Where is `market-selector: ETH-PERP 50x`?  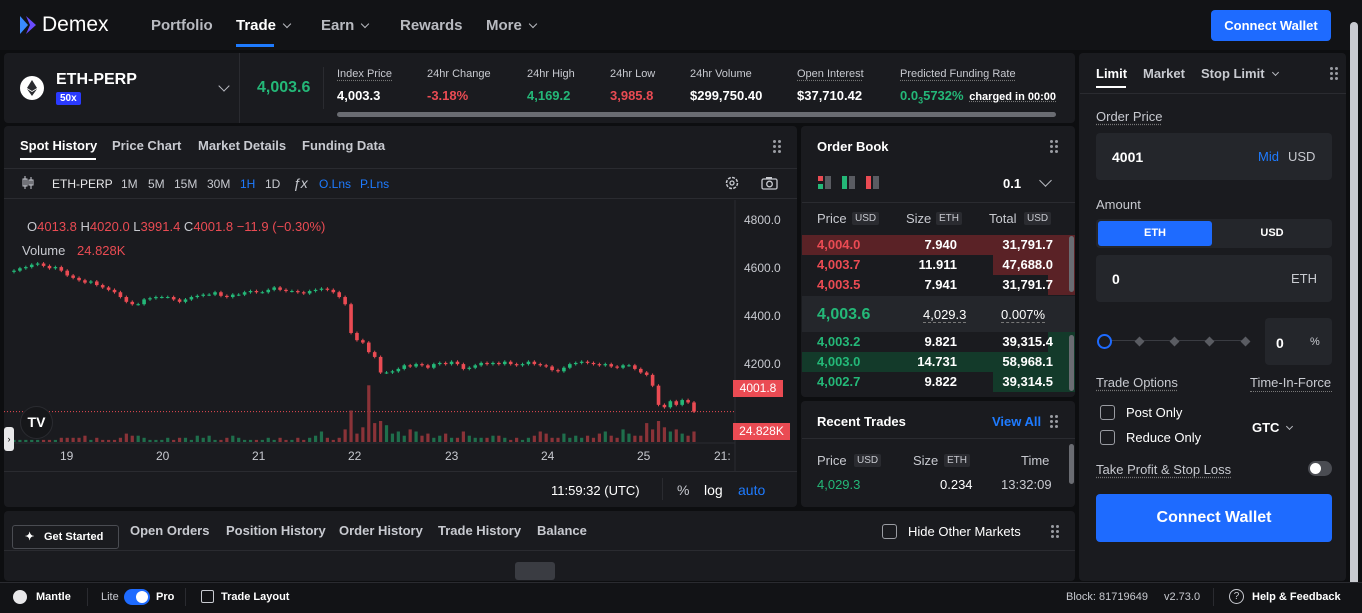 market-selector: ETH-PERP 50x is located at coordinates (122, 88).